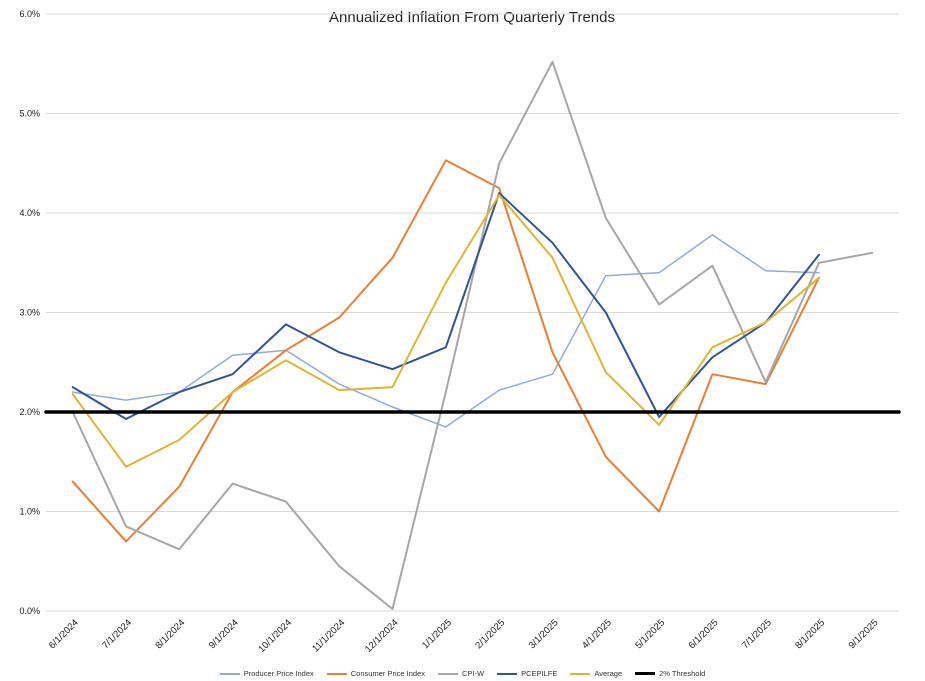  What do you see at coordinates (682, 673) in the screenshot?
I see `legend-label: 2% Threshold` at bounding box center [682, 673].